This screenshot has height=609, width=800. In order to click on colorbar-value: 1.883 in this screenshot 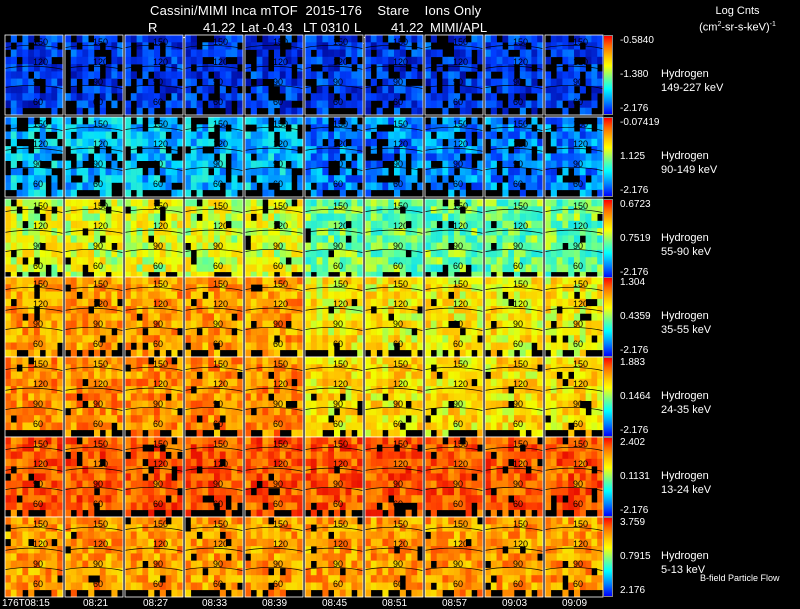, I will do `click(633, 362)`.